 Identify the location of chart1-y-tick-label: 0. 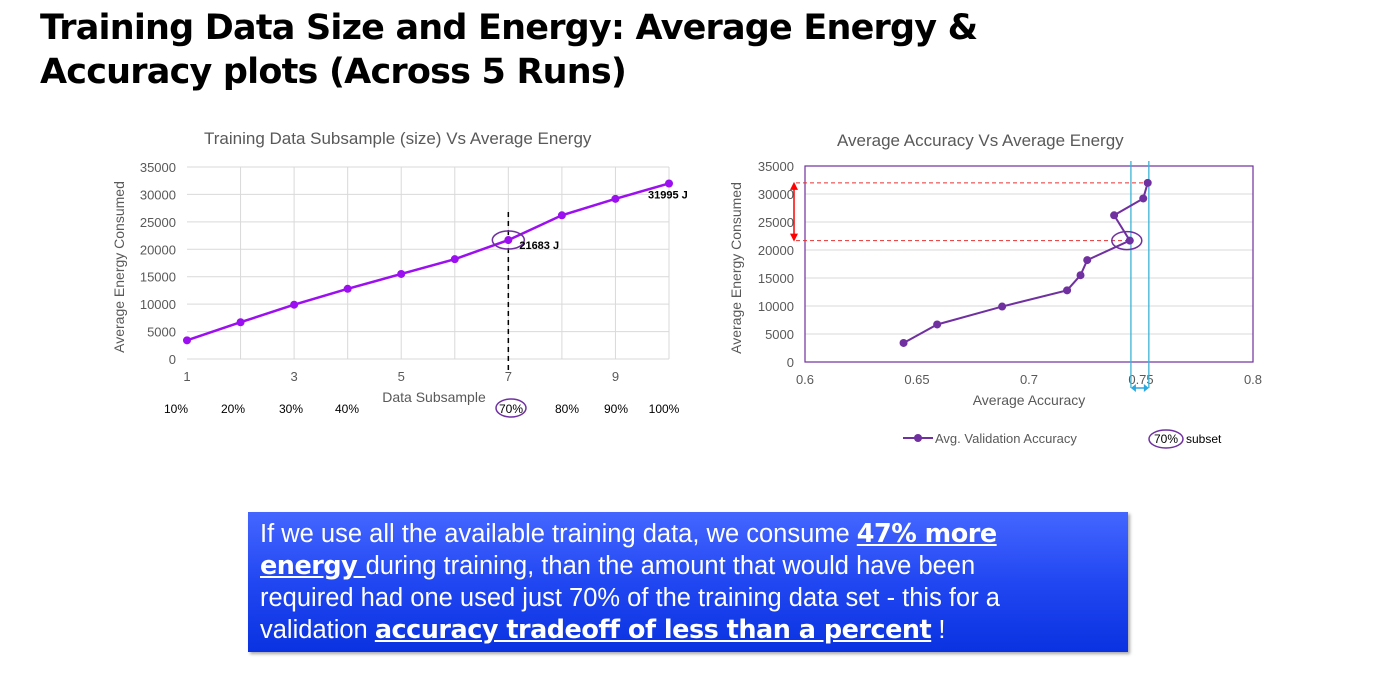
(172, 359).